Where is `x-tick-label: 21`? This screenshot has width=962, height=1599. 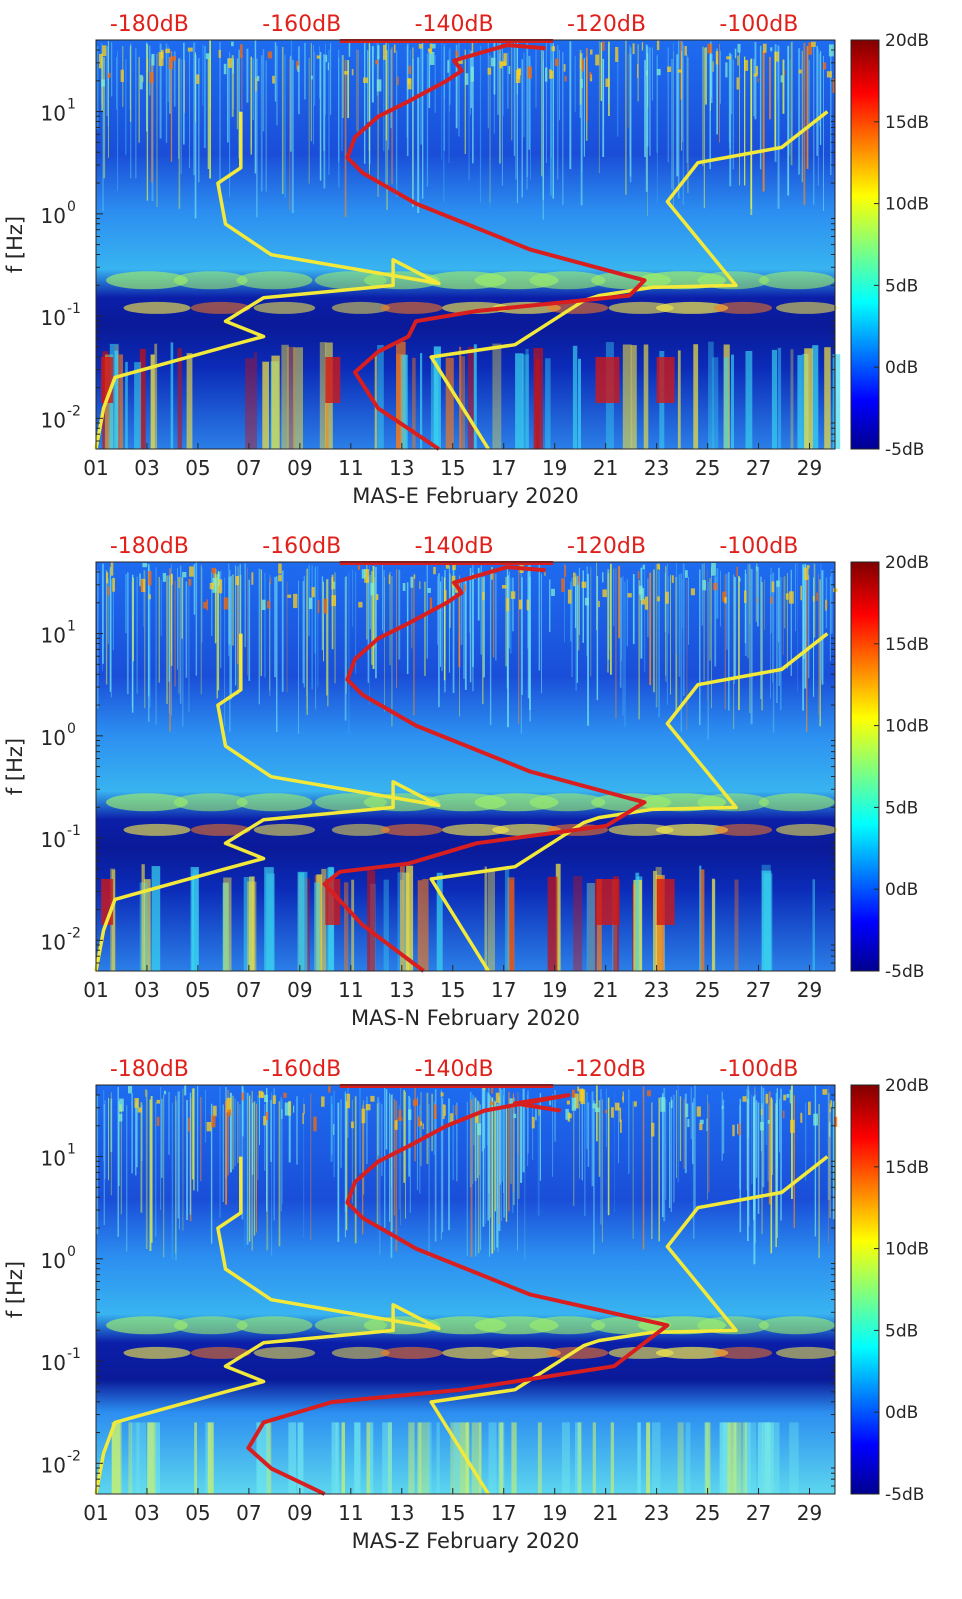 x-tick-label: 21 is located at coordinates (605, 990).